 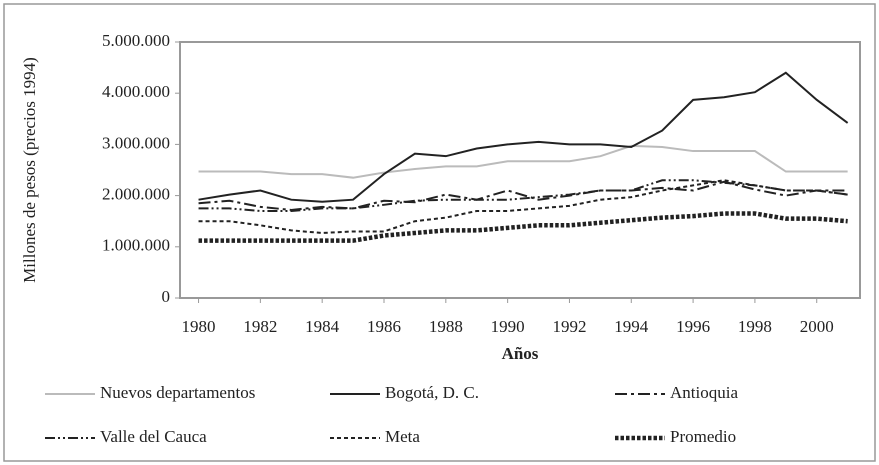 What do you see at coordinates (384, 326) in the screenshot?
I see `x-tick-label: 1986` at bounding box center [384, 326].